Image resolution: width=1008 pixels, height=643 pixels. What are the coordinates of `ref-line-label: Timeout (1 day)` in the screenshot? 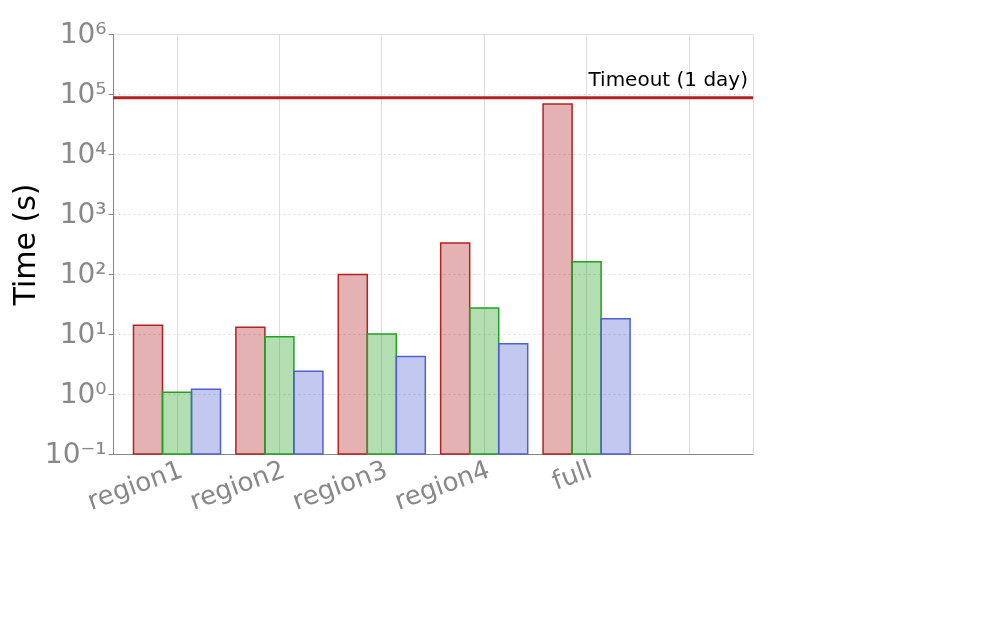 It's located at (667, 78).